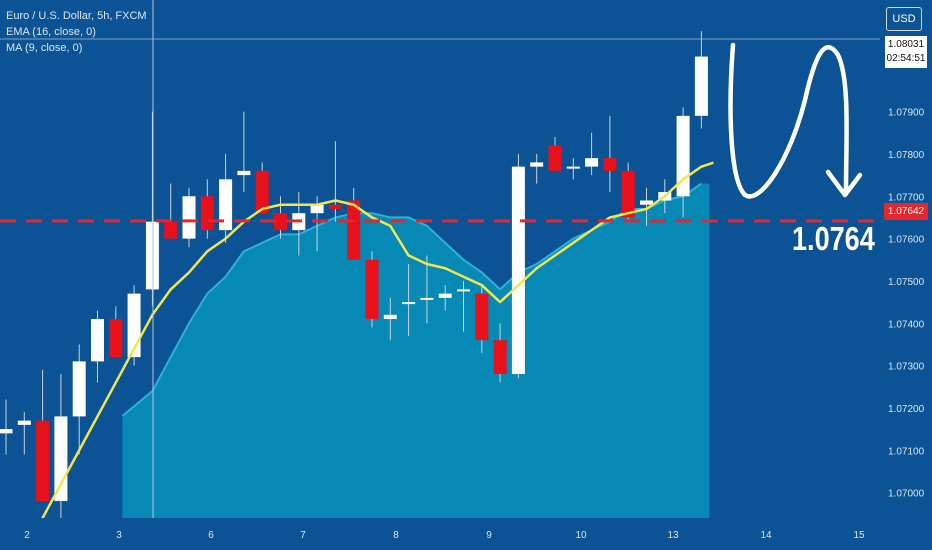 The width and height of the screenshot is (932, 550). Describe the element at coordinates (906, 282) in the screenshot. I see `y-tick-label: 1.07500` at that location.